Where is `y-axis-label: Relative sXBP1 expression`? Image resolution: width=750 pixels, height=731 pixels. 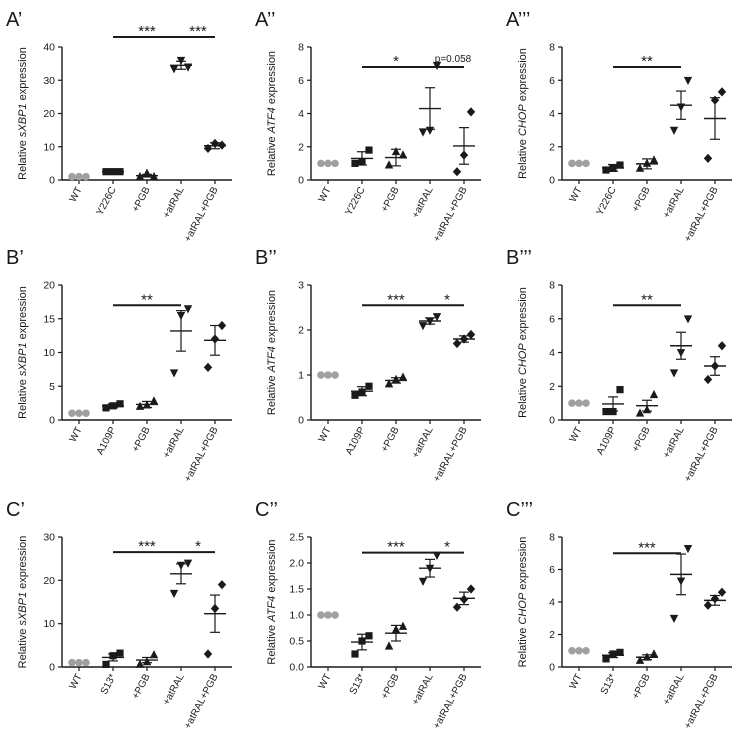
y-axis-label: Relative sXBP1 expression is located at coordinates (23, 113).